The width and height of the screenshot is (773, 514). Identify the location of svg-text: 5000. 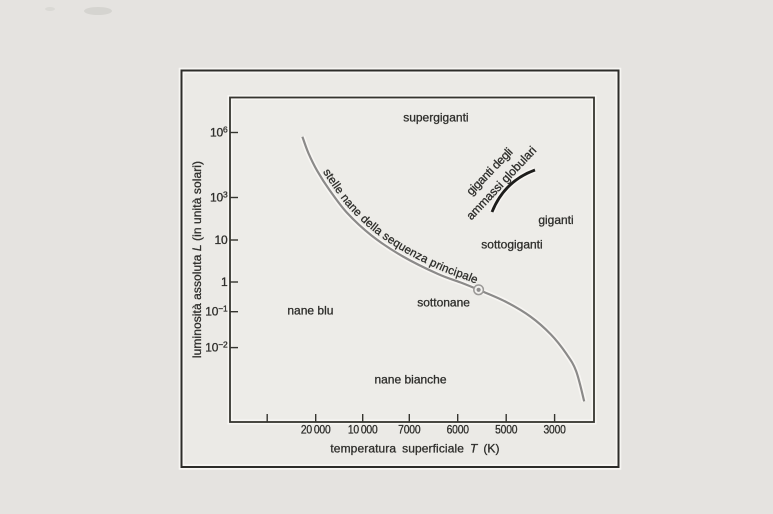
(506, 430).